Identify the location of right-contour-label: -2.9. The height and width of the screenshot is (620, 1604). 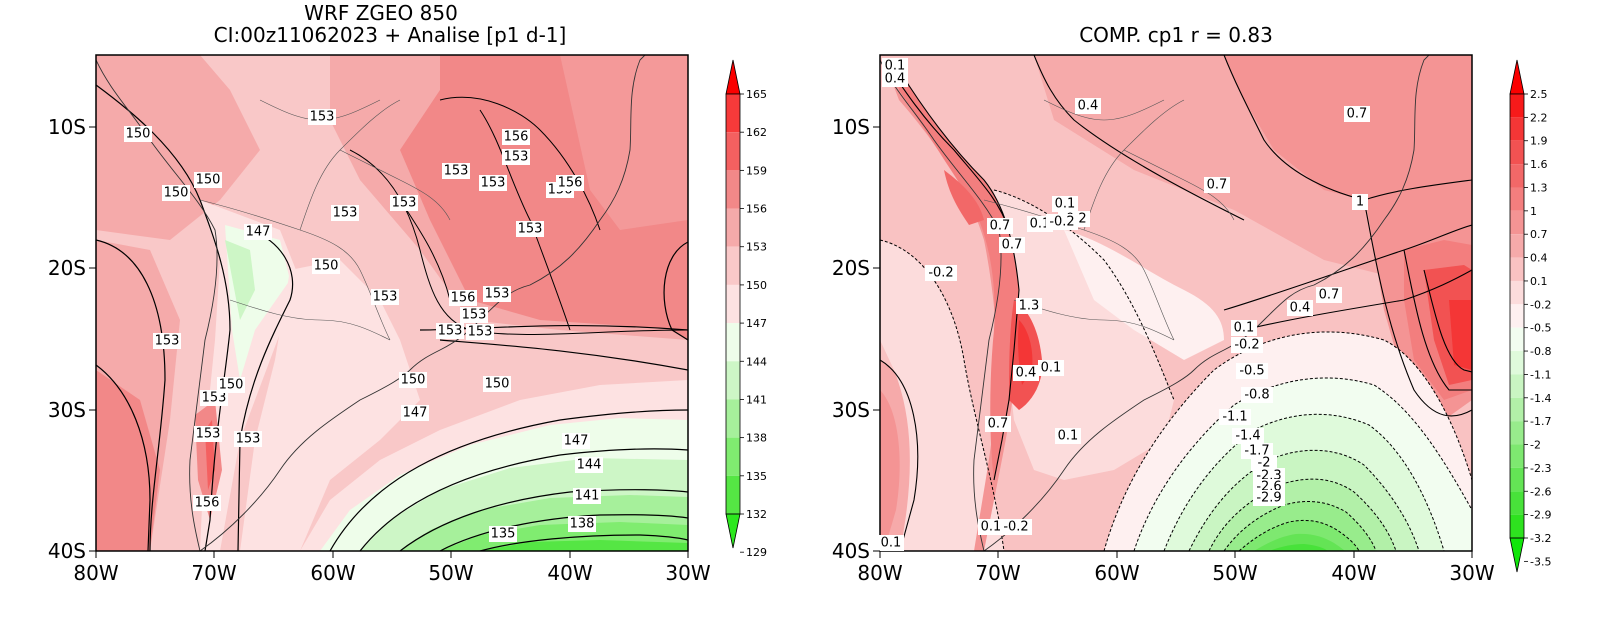
(1269, 498).